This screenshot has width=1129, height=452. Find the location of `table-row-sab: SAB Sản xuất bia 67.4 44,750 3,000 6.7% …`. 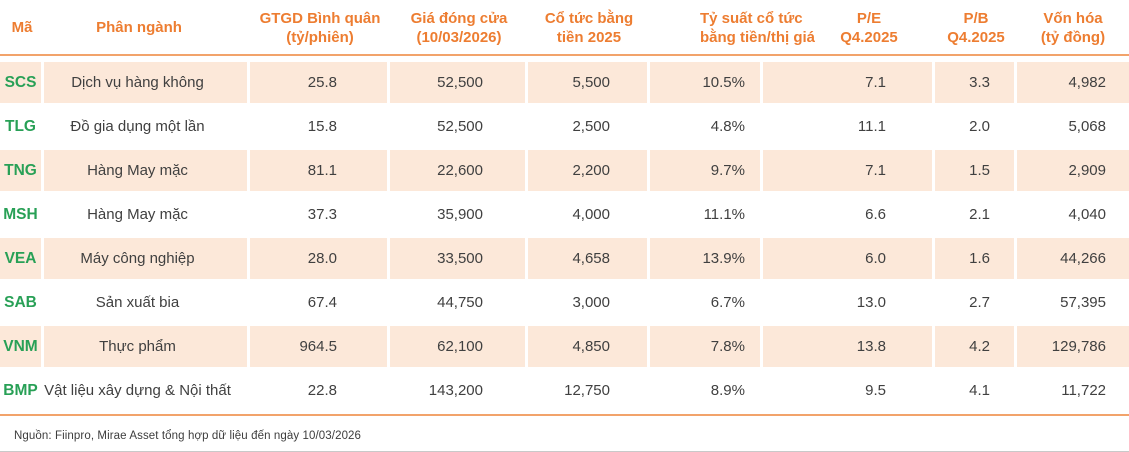

table-row-sab: SAB Sản xuất bia 67.4 44,750 3,000 6.7% … is located at coordinates (564, 304).